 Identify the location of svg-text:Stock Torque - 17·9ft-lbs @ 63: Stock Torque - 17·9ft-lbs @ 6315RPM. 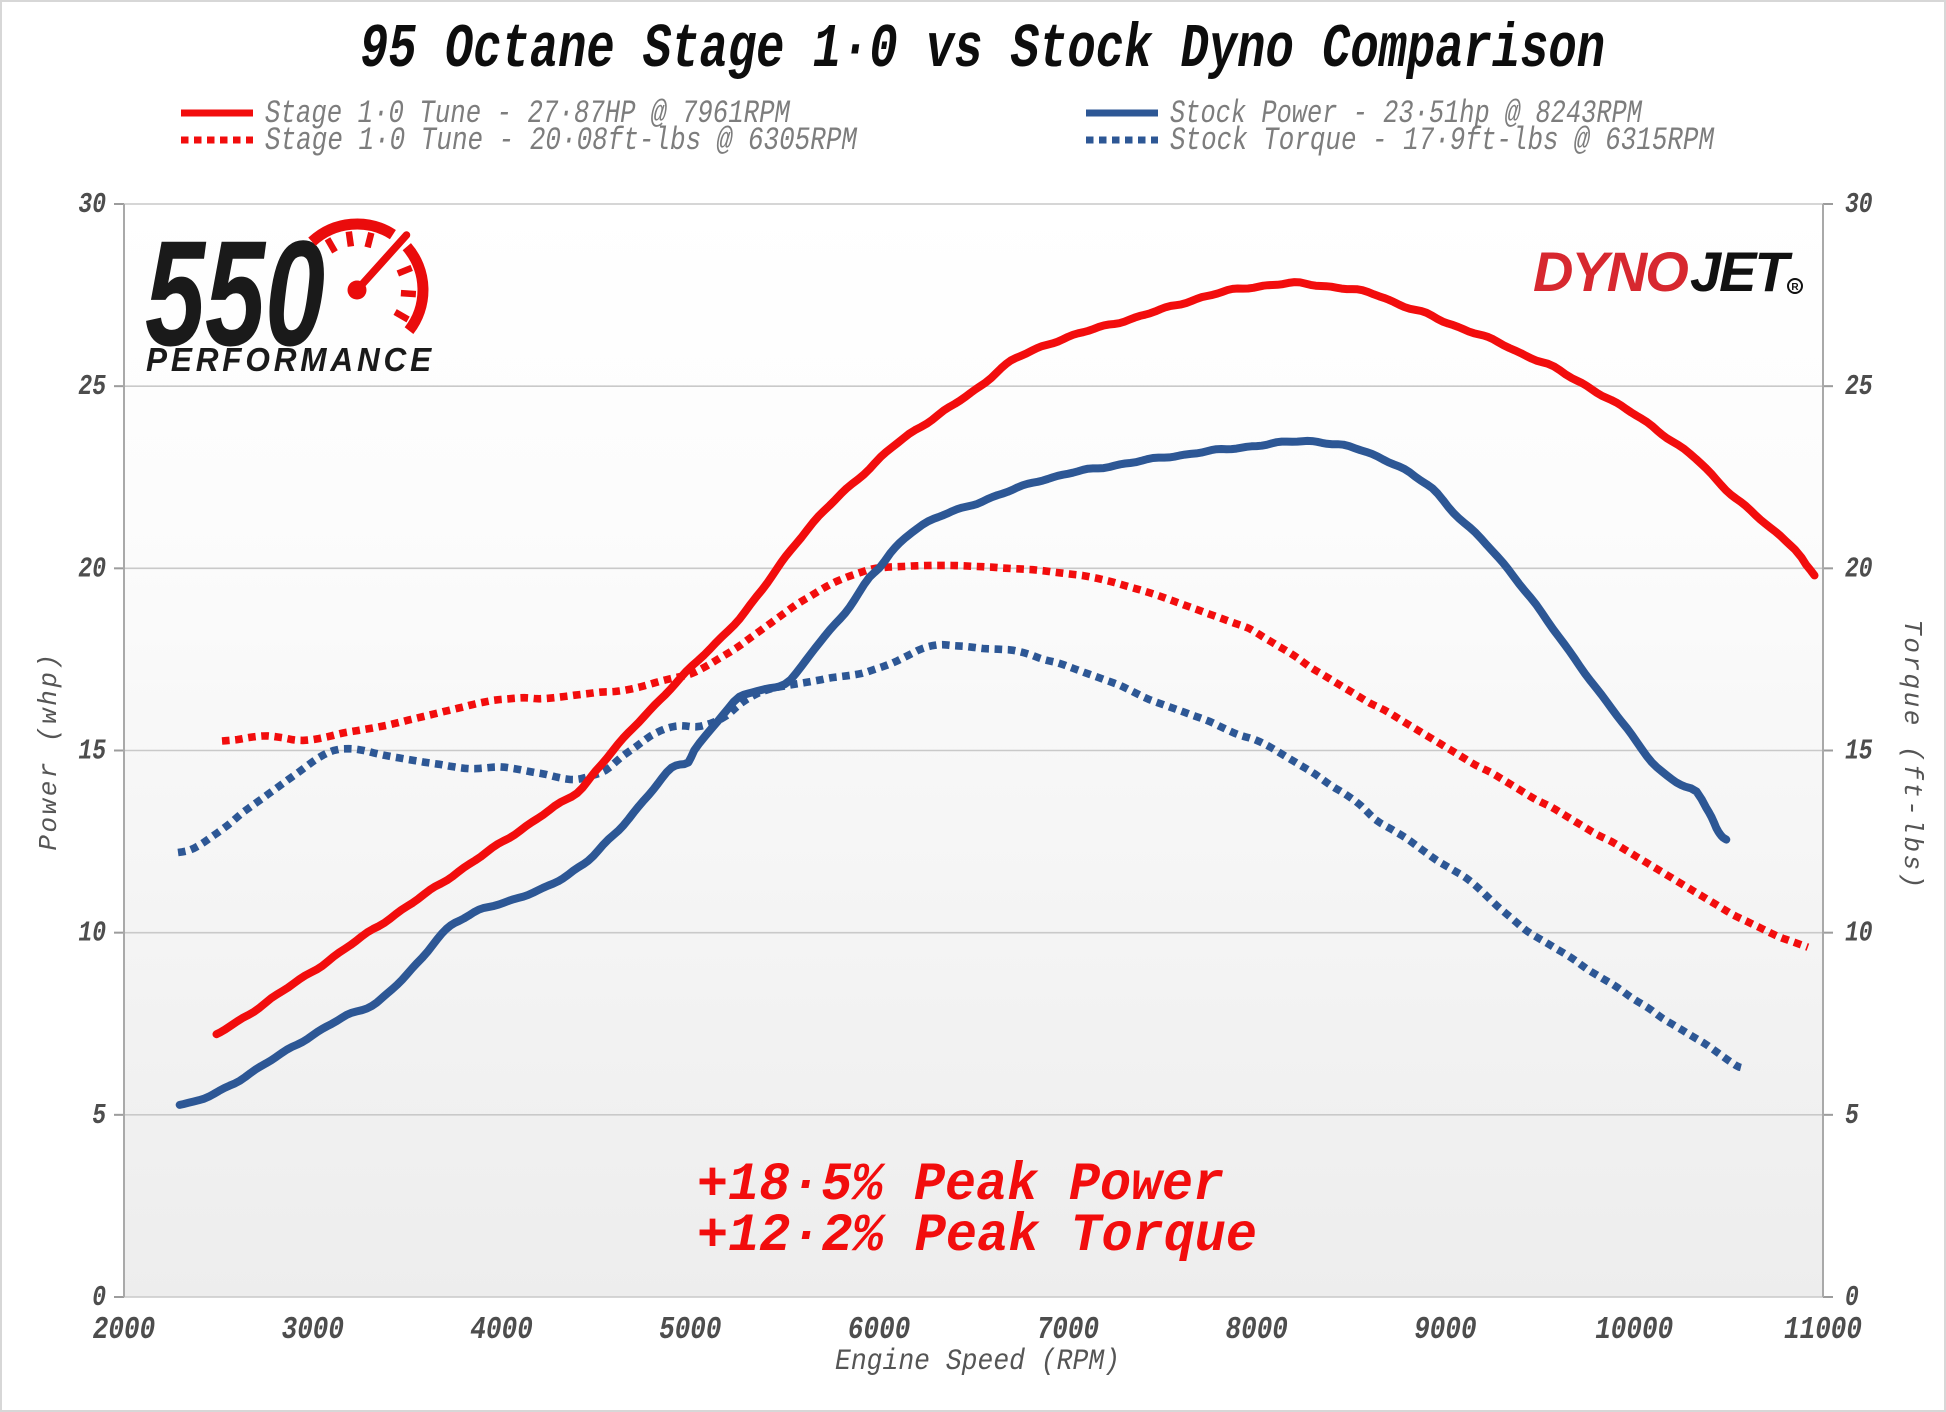
(1442, 140).